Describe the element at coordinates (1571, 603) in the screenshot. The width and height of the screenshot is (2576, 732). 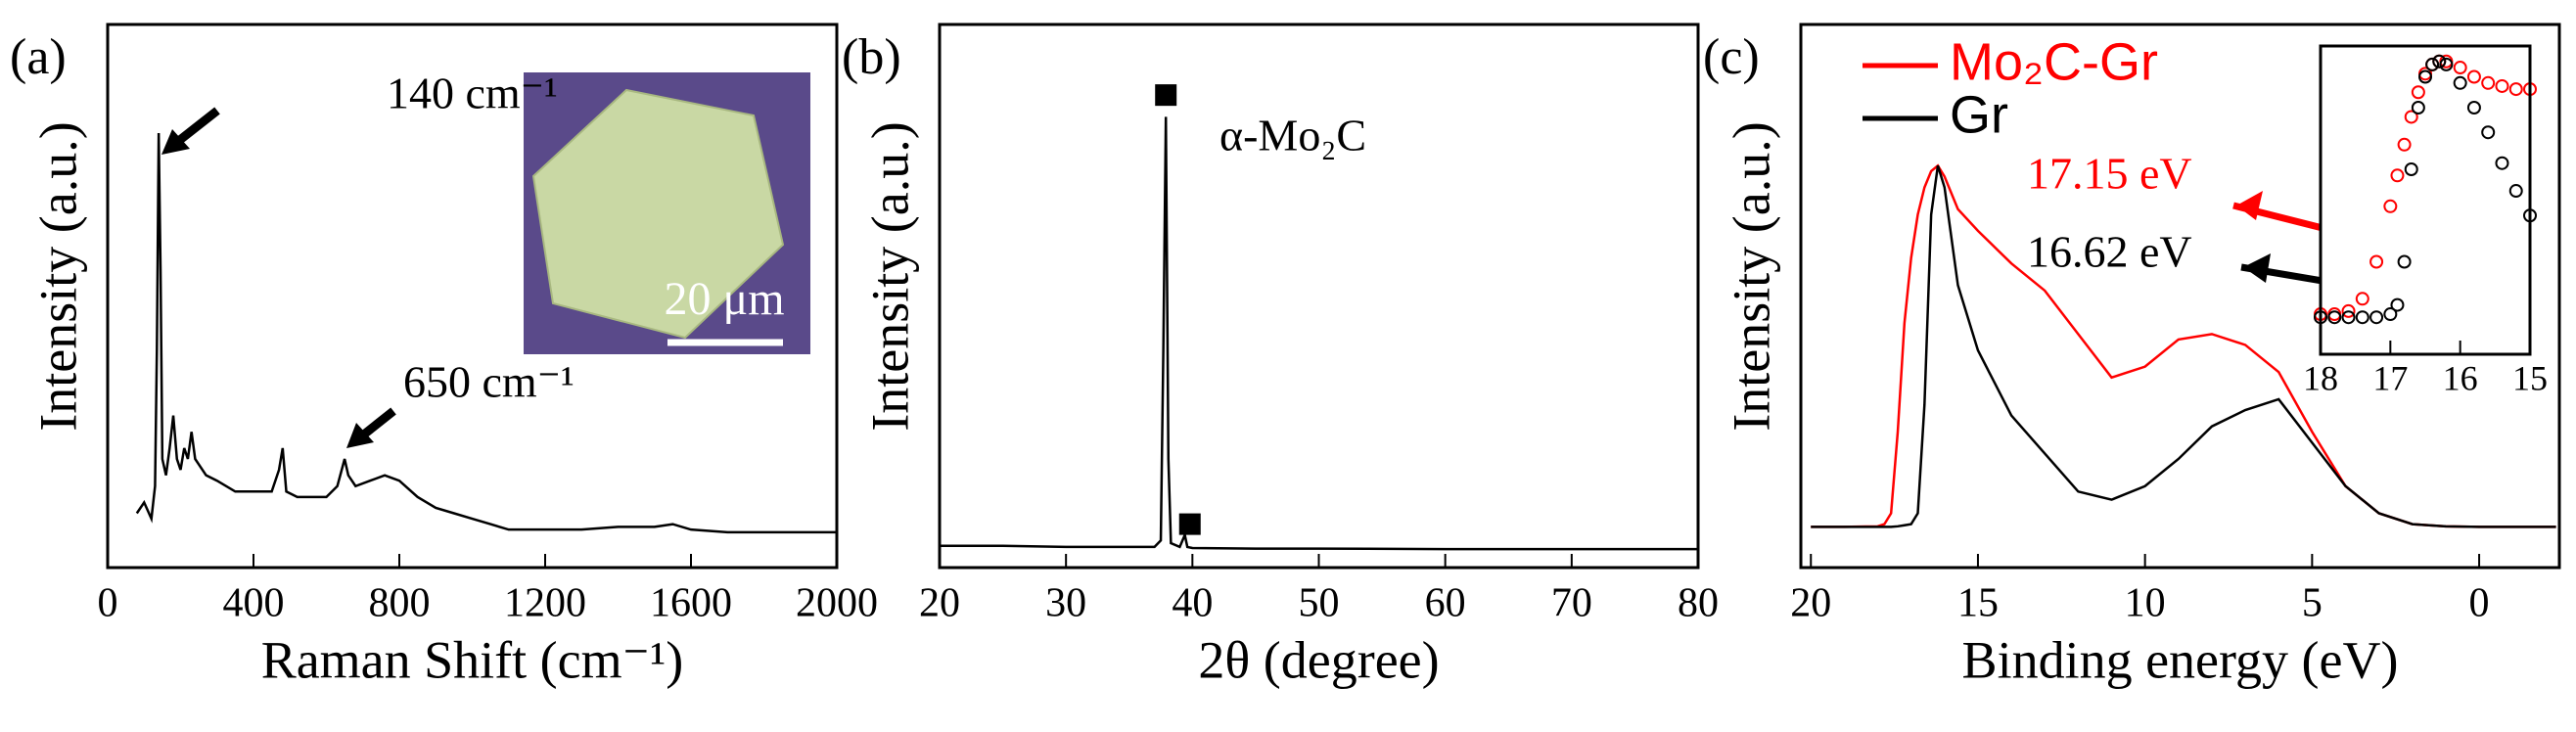
I see `x-tick-label: 70` at that location.